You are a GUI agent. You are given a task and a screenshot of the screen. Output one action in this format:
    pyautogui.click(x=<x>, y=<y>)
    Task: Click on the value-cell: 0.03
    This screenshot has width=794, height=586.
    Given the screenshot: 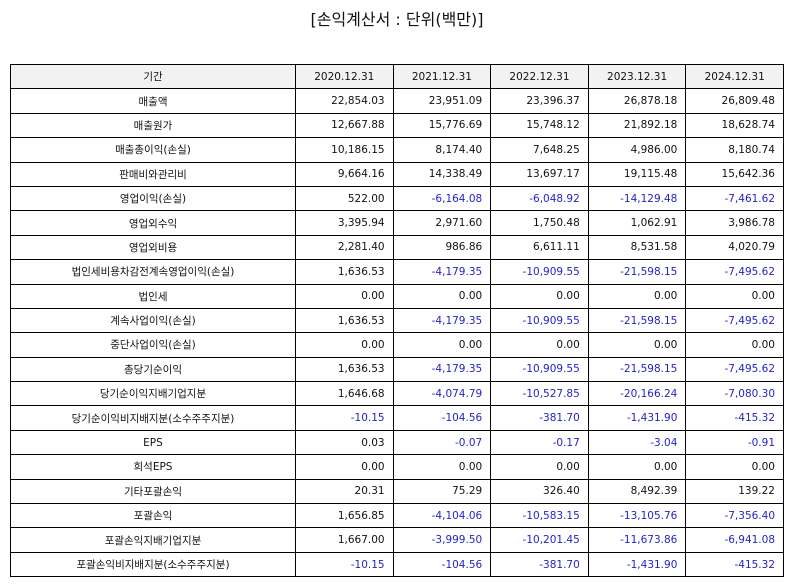 What is the action you would take?
    pyautogui.click(x=344, y=442)
    